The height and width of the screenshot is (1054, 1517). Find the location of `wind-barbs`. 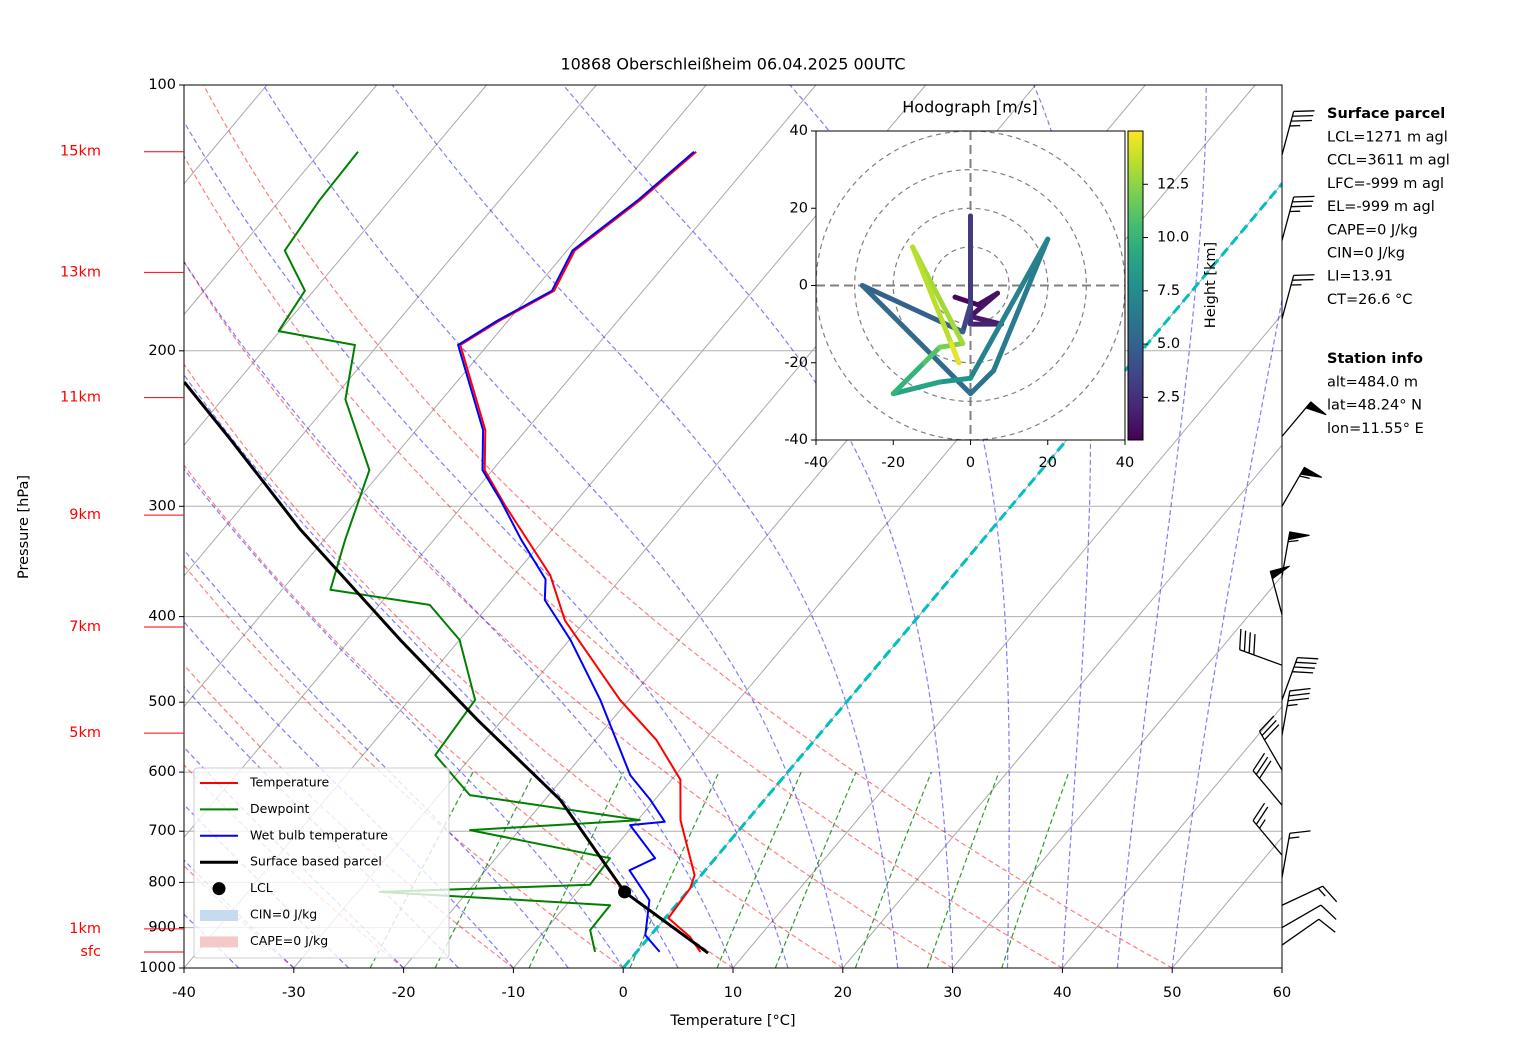

wind-barbs is located at coordinates (1288, 528).